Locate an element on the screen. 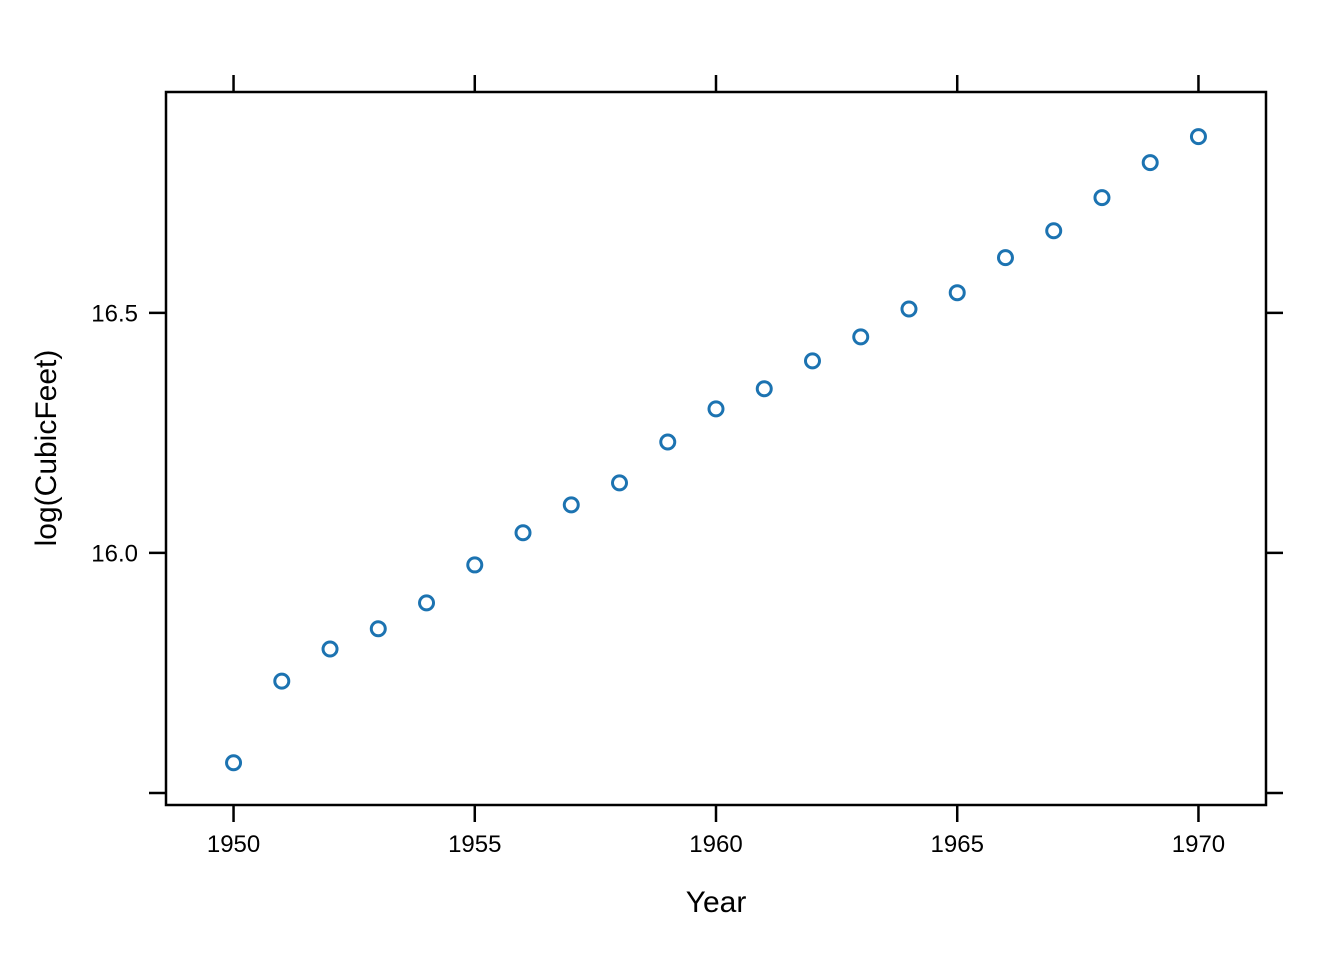  y-axis-title: log(CubicFeet) is located at coordinates (46, 448).